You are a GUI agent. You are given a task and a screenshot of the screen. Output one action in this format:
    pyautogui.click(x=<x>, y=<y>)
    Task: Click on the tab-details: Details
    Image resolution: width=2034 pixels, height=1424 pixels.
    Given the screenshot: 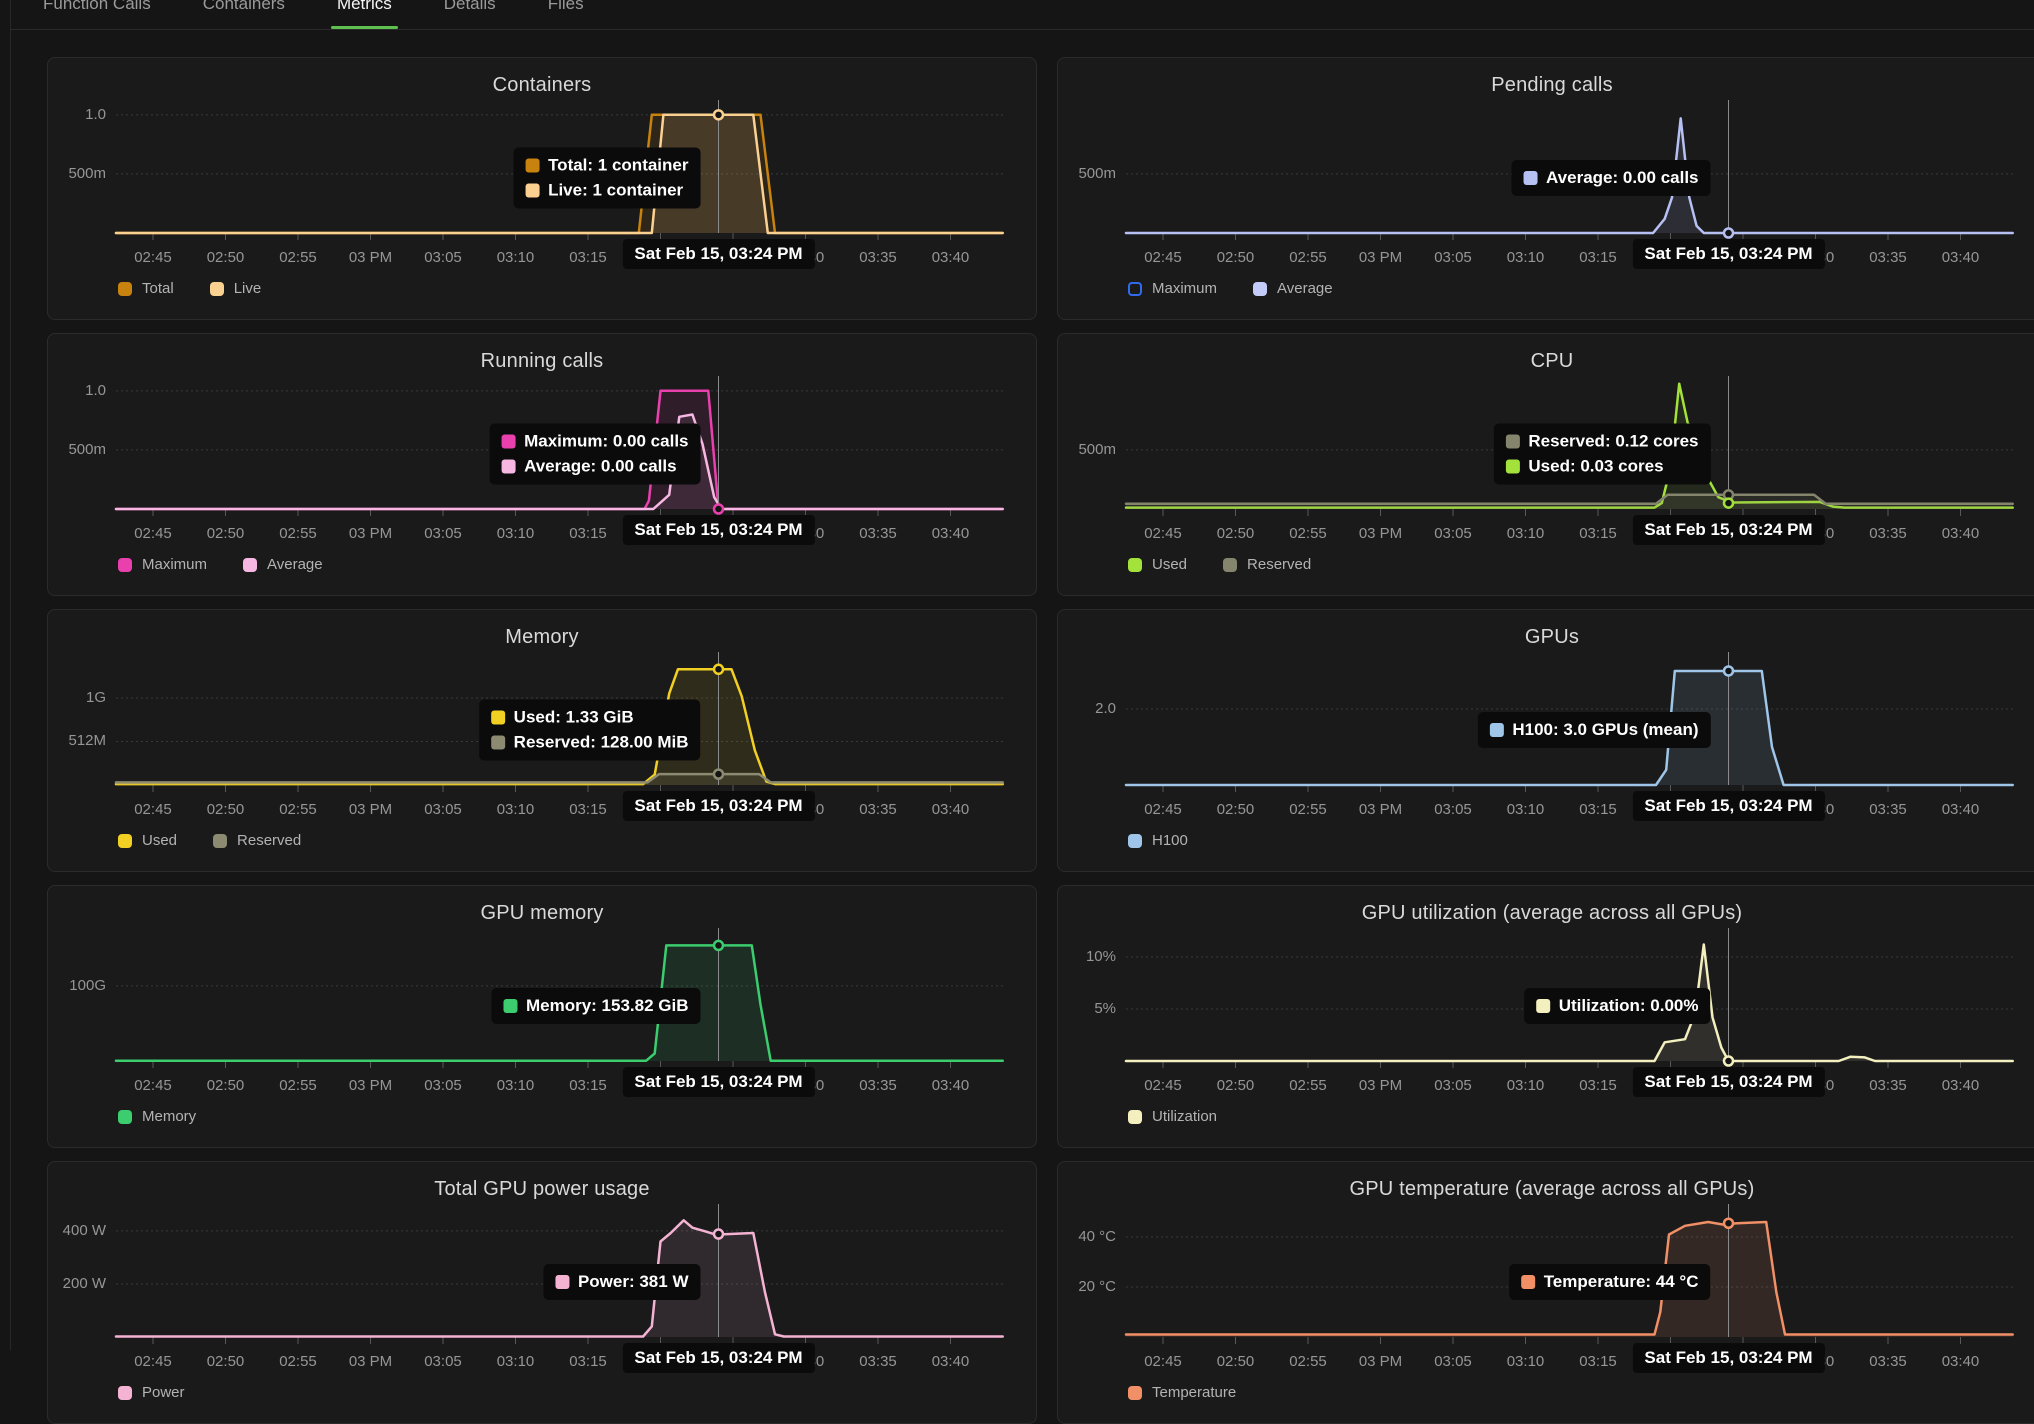 What is the action you would take?
    pyautogui.click(x=470, y=14)
    